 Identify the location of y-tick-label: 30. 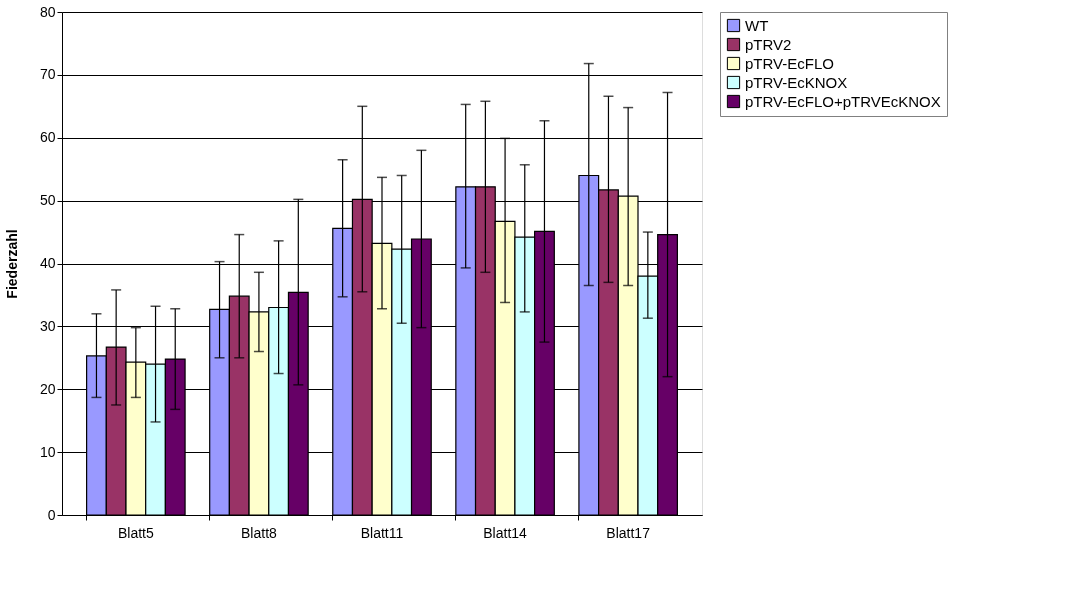
(47, 325).